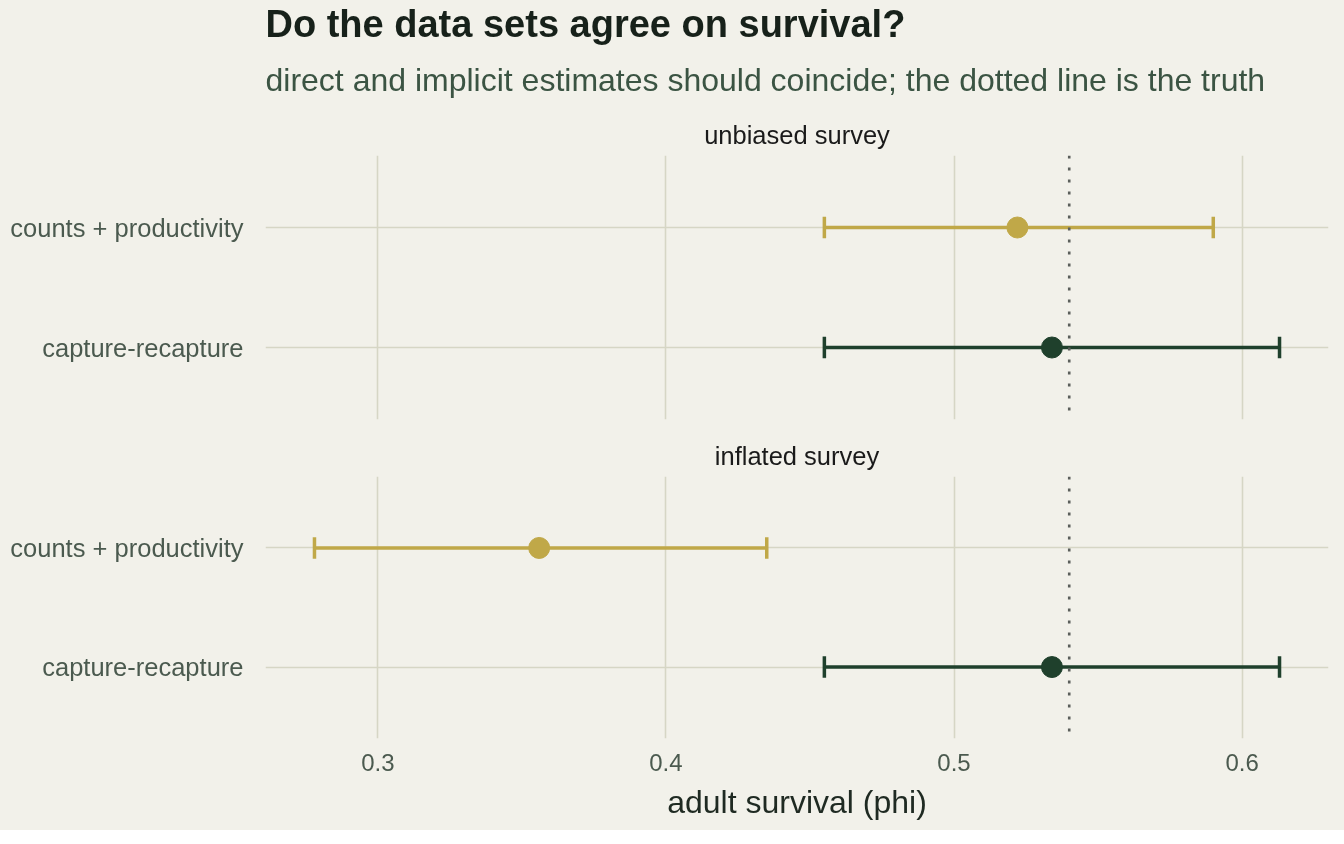 The height and width of the screenshot is (844, 1344). Describe the element at coordinates (797, 455) in the screenshot. I see `chart-title: inflated survey` at that location.